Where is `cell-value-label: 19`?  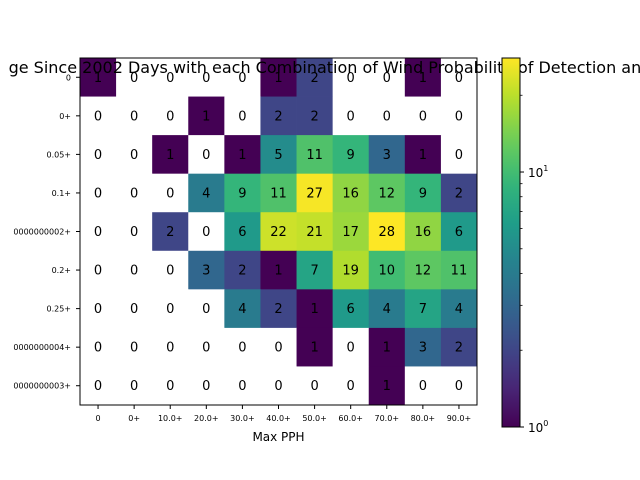 cell-value-label: 19 is located at coordinates (350, 271).